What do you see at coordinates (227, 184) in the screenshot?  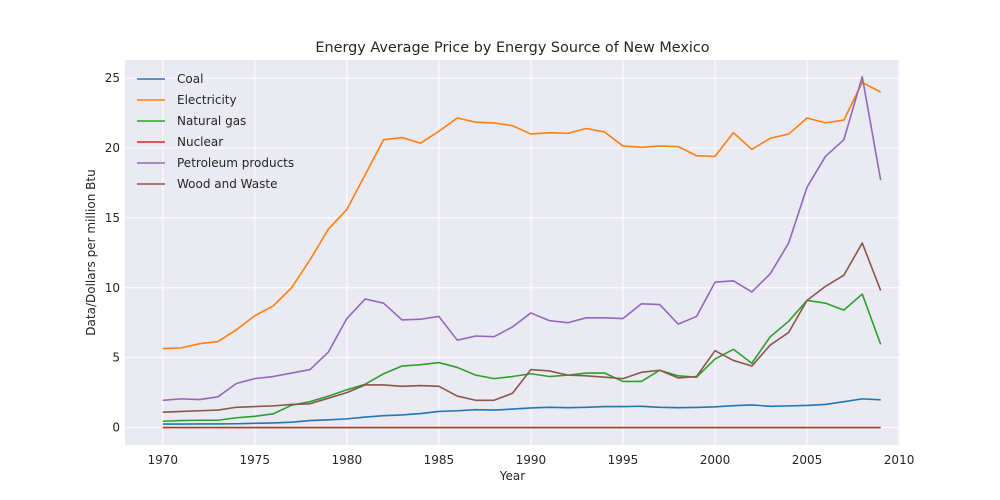 I see `legend-label: Wood and Waste` at bounding box center [227, 184].